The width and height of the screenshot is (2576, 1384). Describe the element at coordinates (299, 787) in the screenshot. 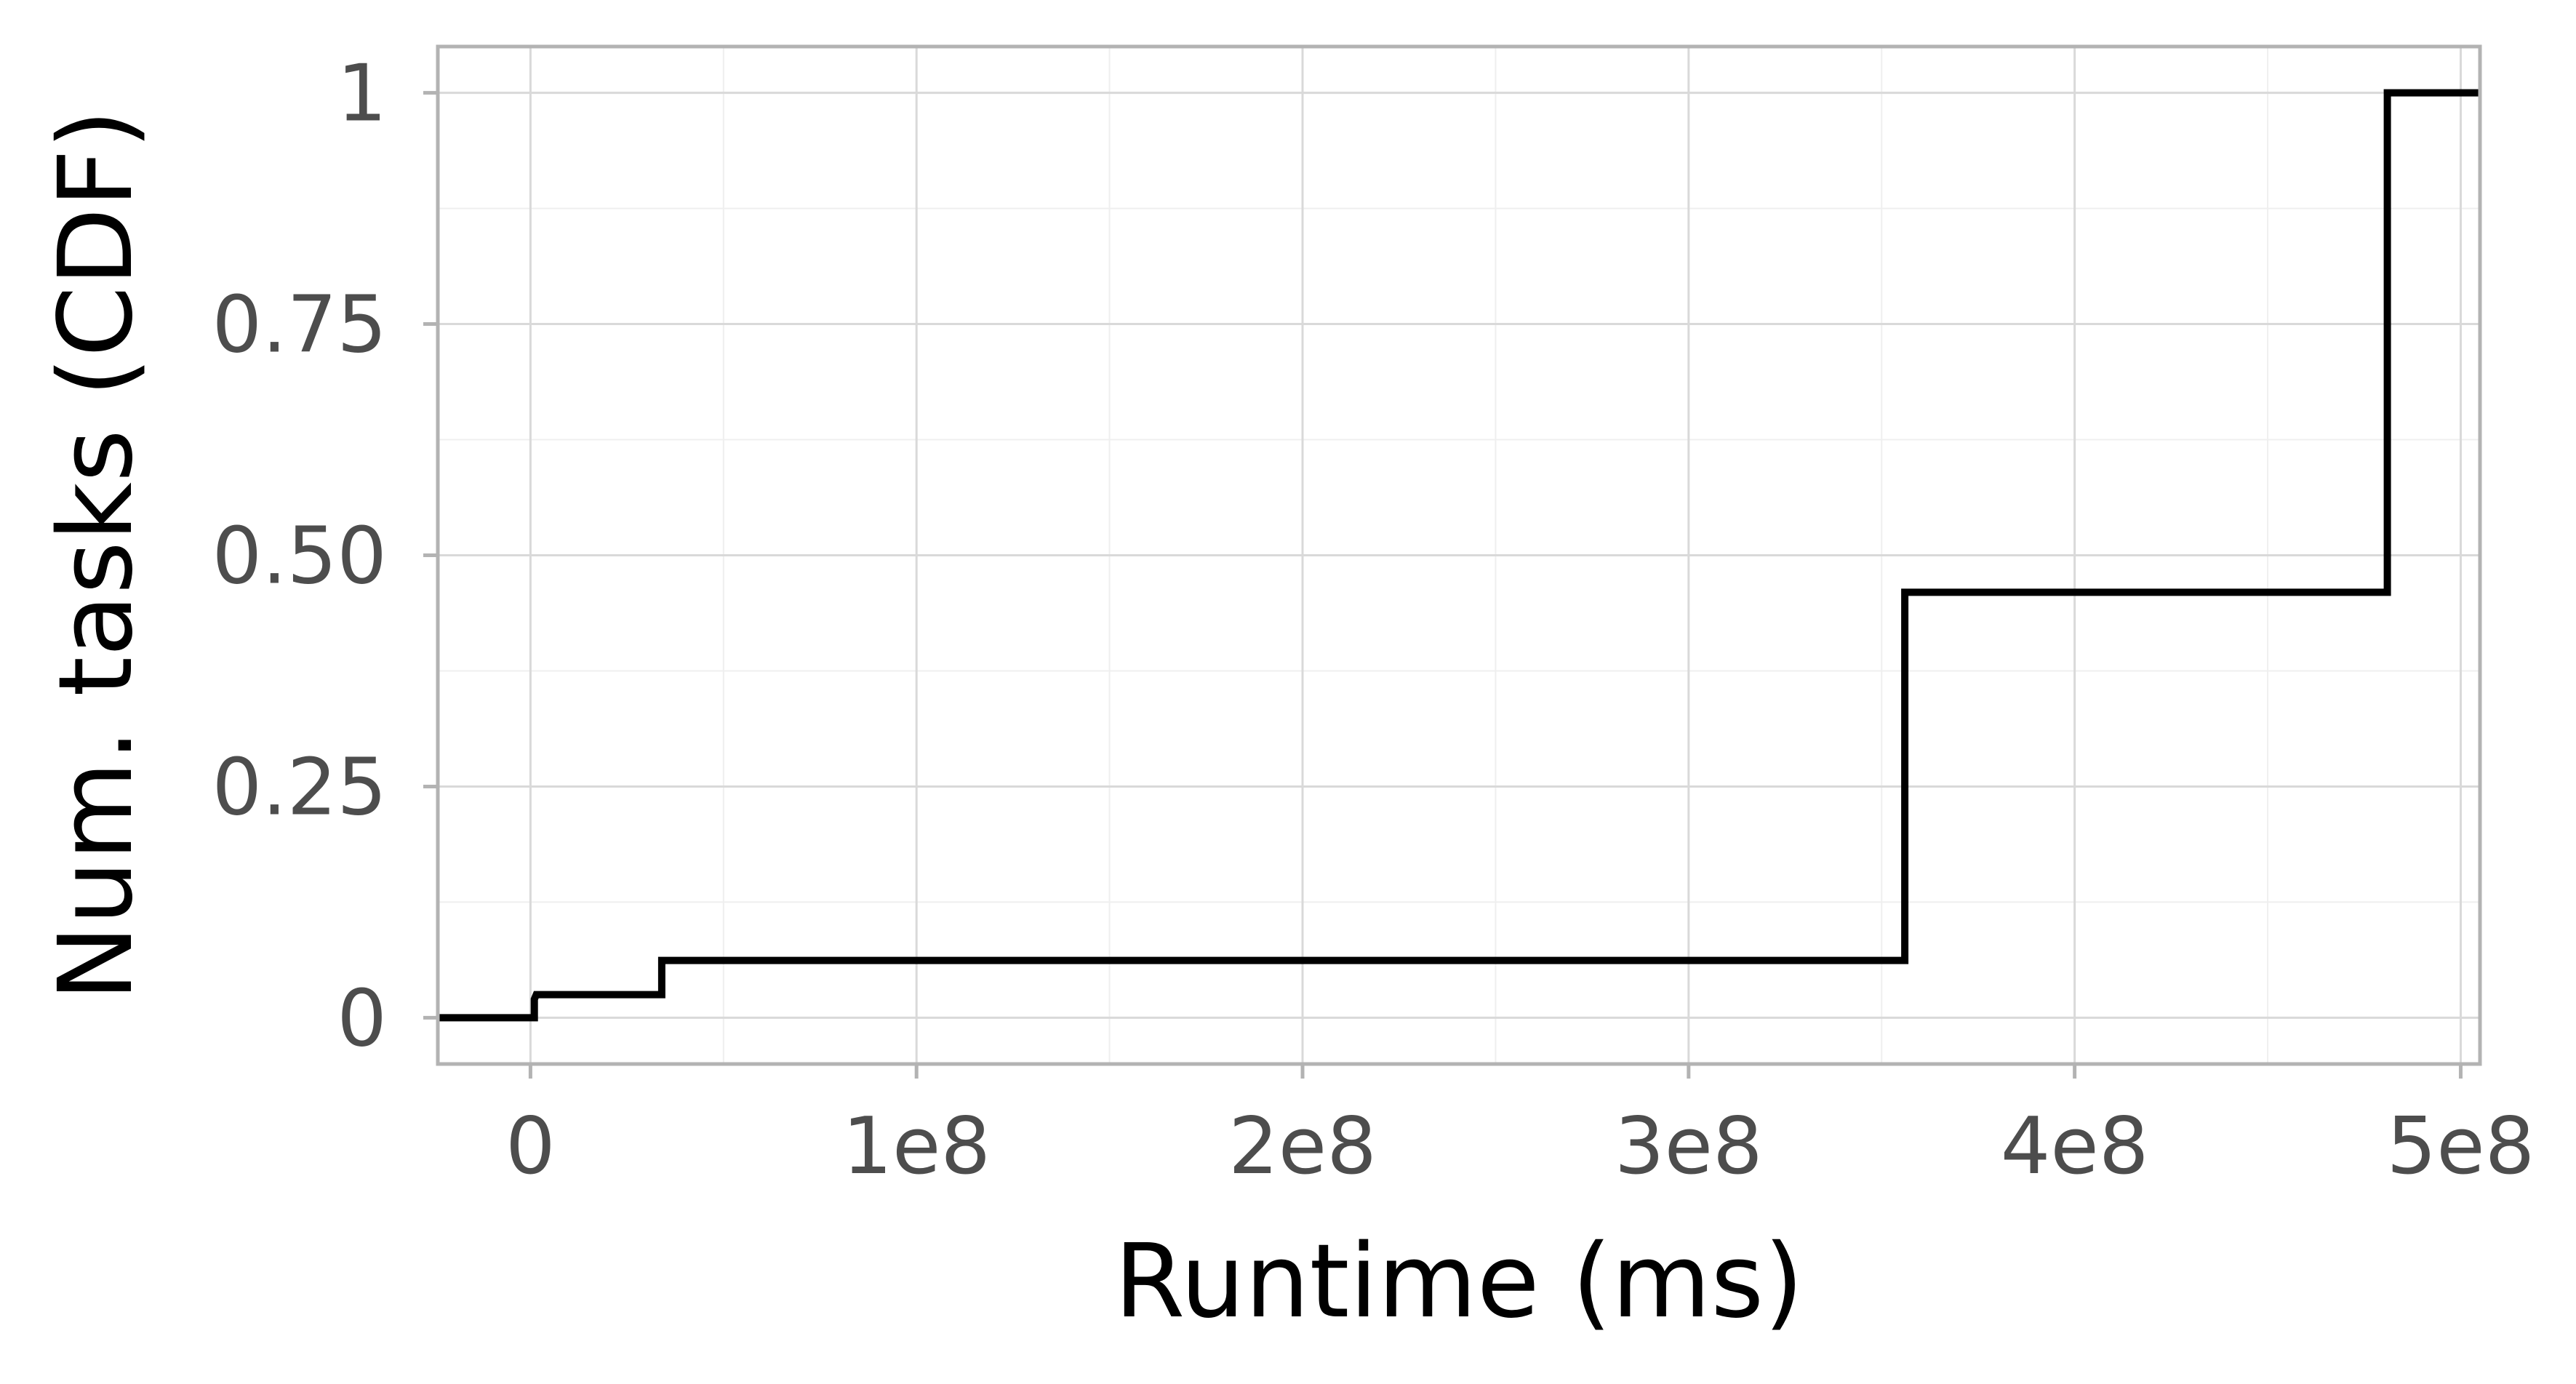

I see `y-tick-label: 0.25` at that location.